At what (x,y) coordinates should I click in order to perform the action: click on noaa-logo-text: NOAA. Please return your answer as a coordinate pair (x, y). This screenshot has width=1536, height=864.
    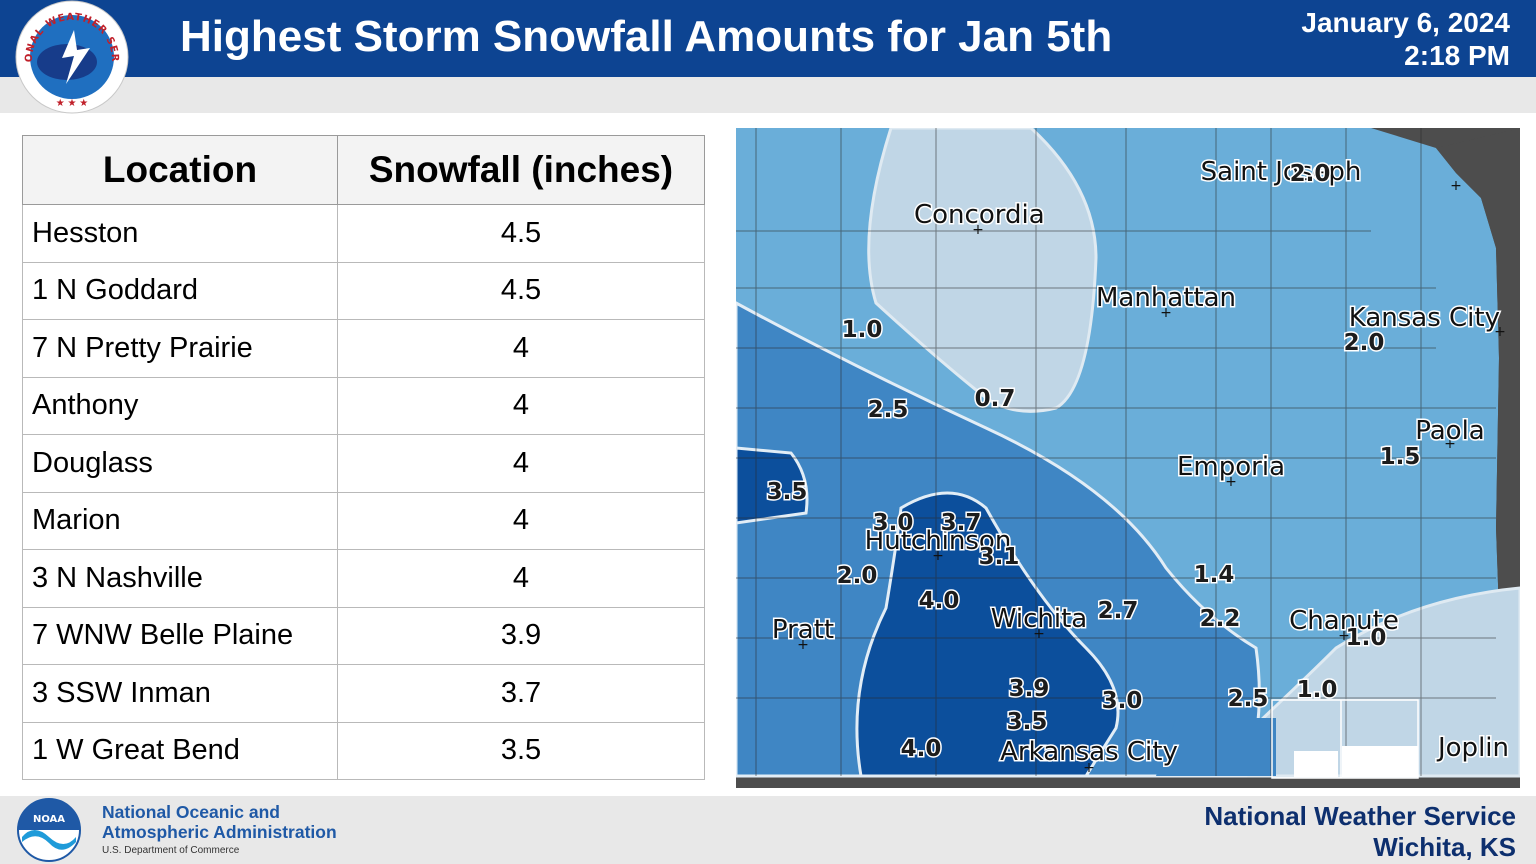
    Looking at the image, I should click on (49, 819).